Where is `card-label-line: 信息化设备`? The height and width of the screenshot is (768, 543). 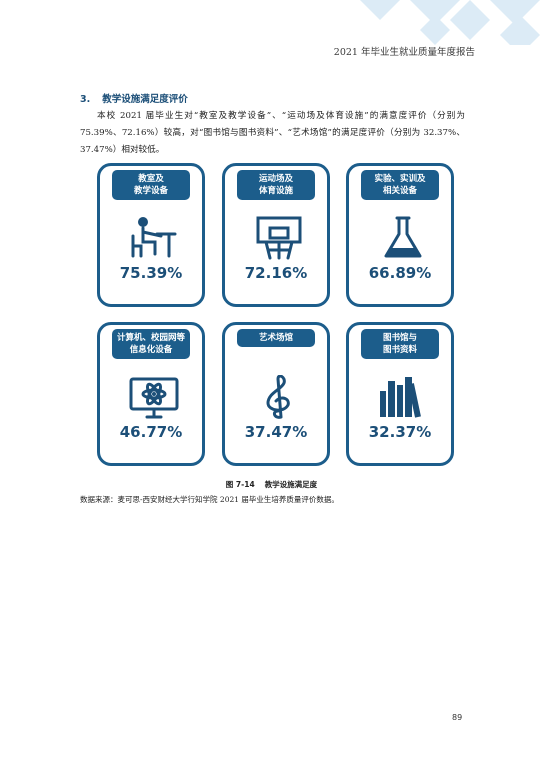
card-label-line: 信息化设备 is located at coordinates (151, 350).